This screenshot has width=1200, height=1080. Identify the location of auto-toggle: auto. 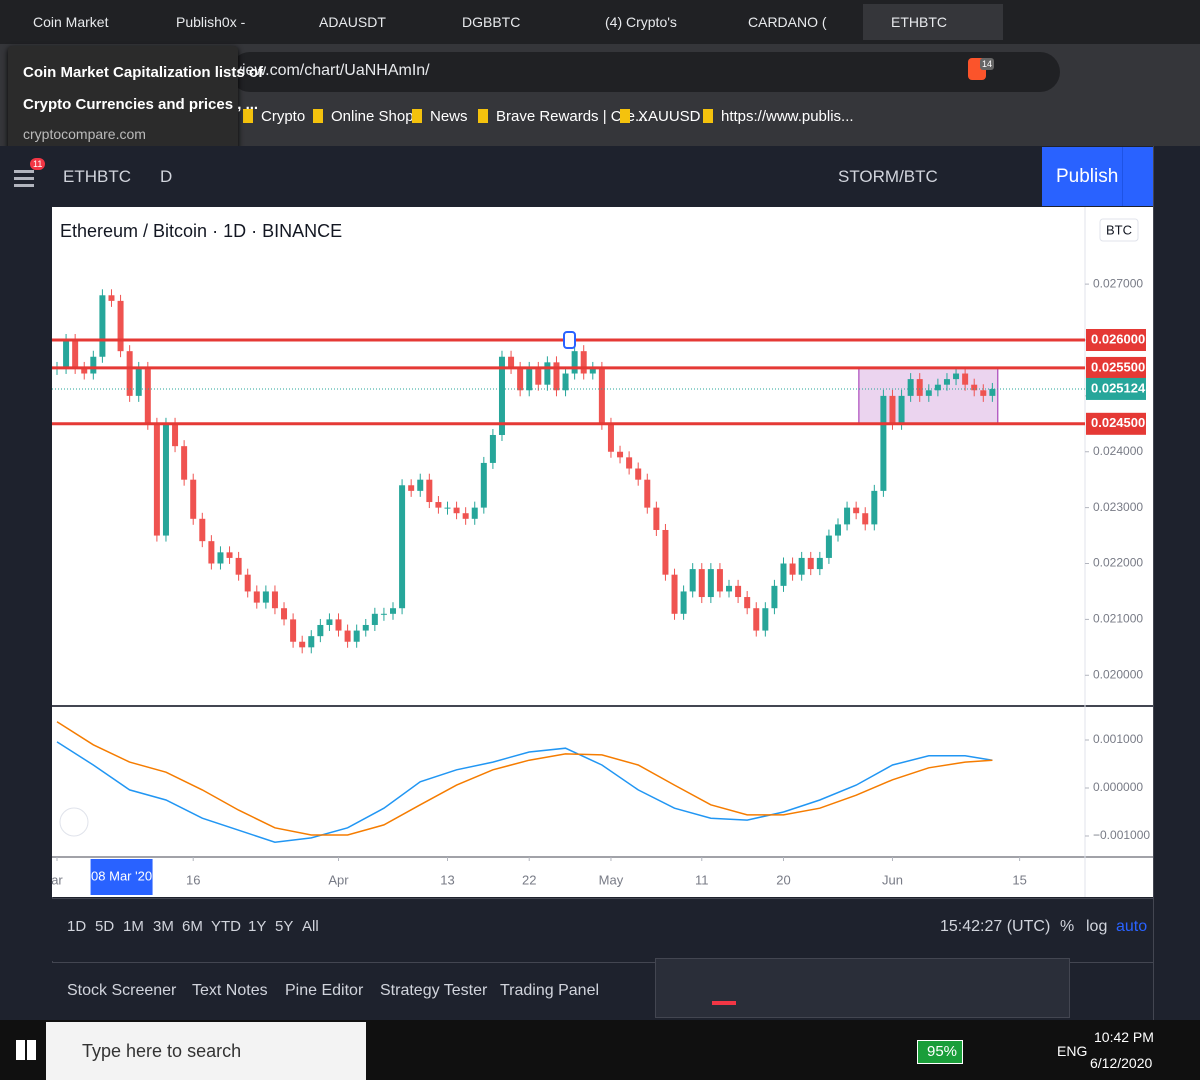
(1132, 926).